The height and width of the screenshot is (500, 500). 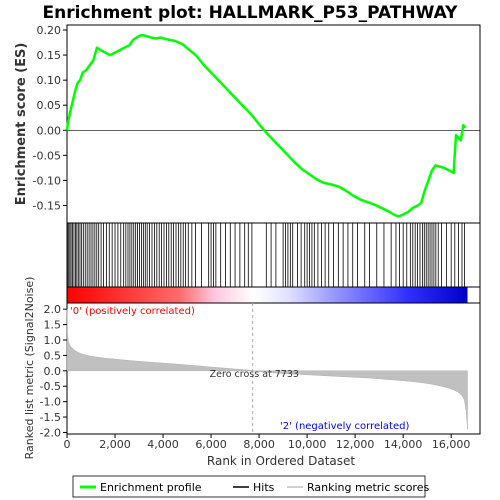 What do you see at coordinates (211, 444) in the screenshot?
I see `x-tick-label: 6,000` at bounding box center [211, 444].